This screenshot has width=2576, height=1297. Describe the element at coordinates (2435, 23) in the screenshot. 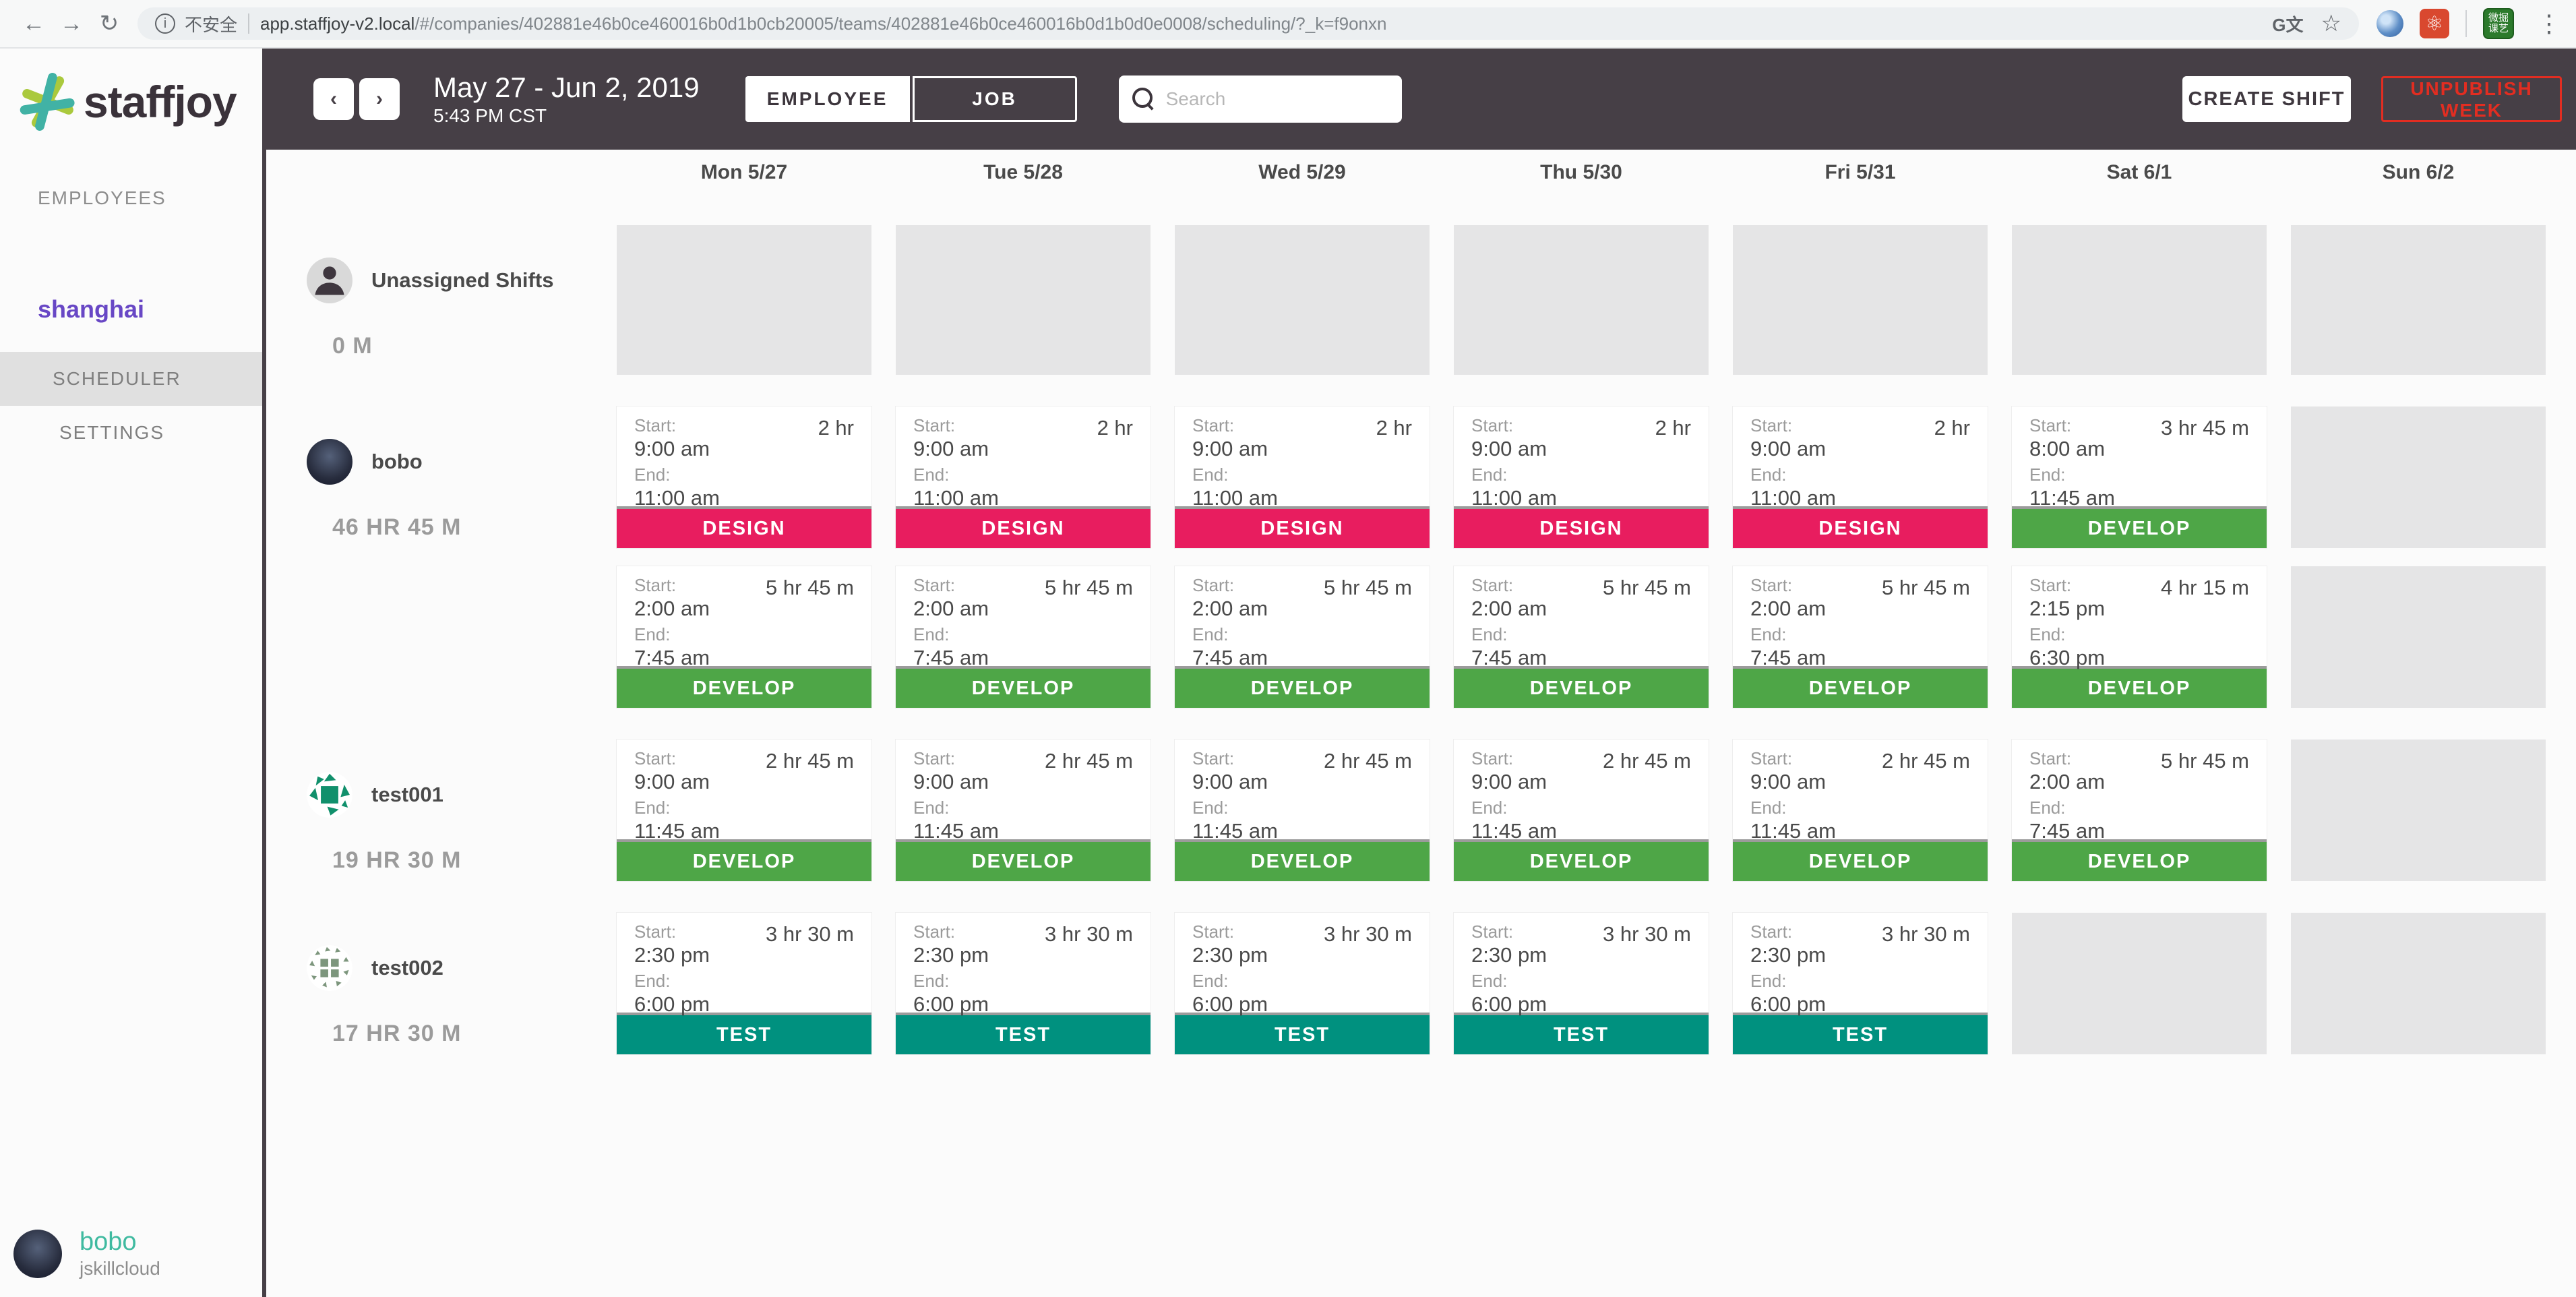

I see `extension-red-icon: ⚛` at that location.